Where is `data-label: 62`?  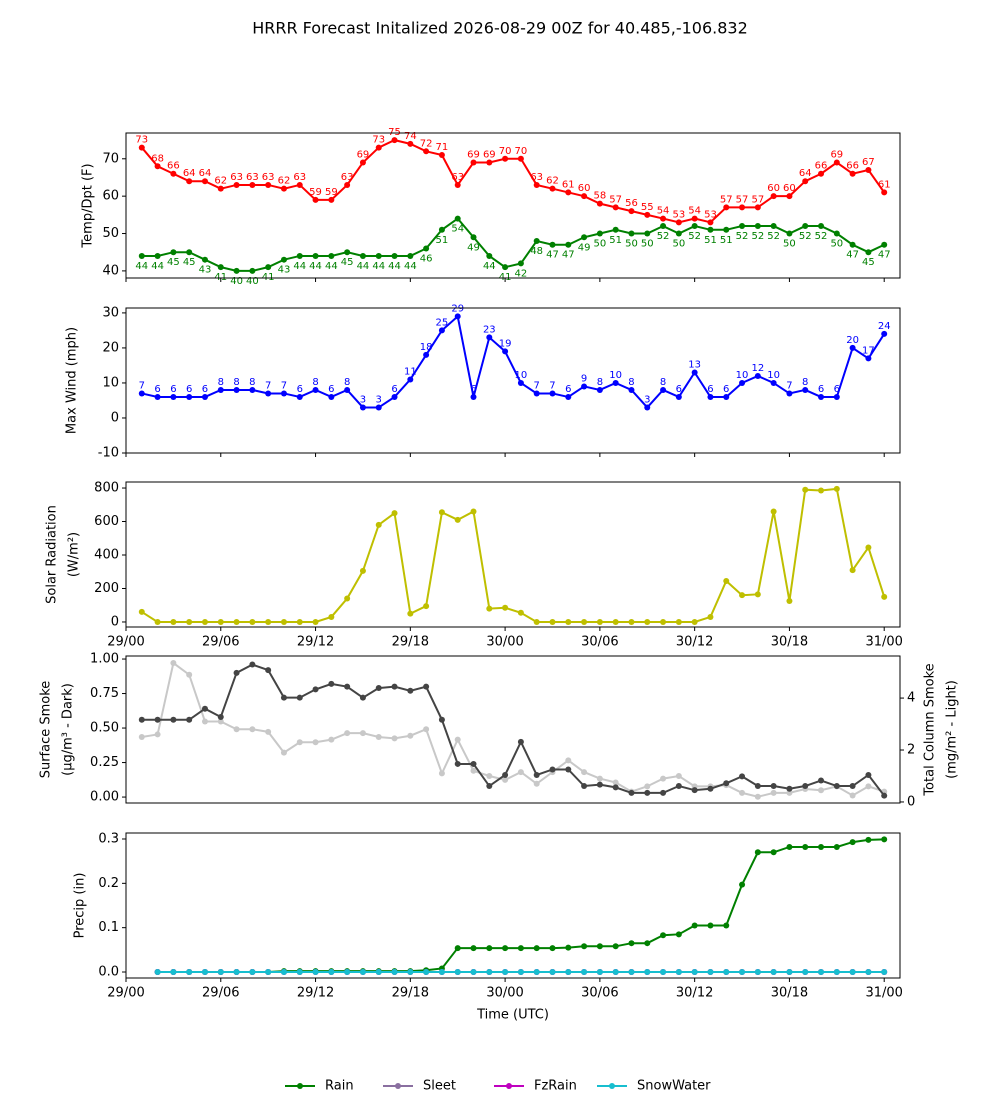
data-label: 62 is located at coordinates (220, 181).